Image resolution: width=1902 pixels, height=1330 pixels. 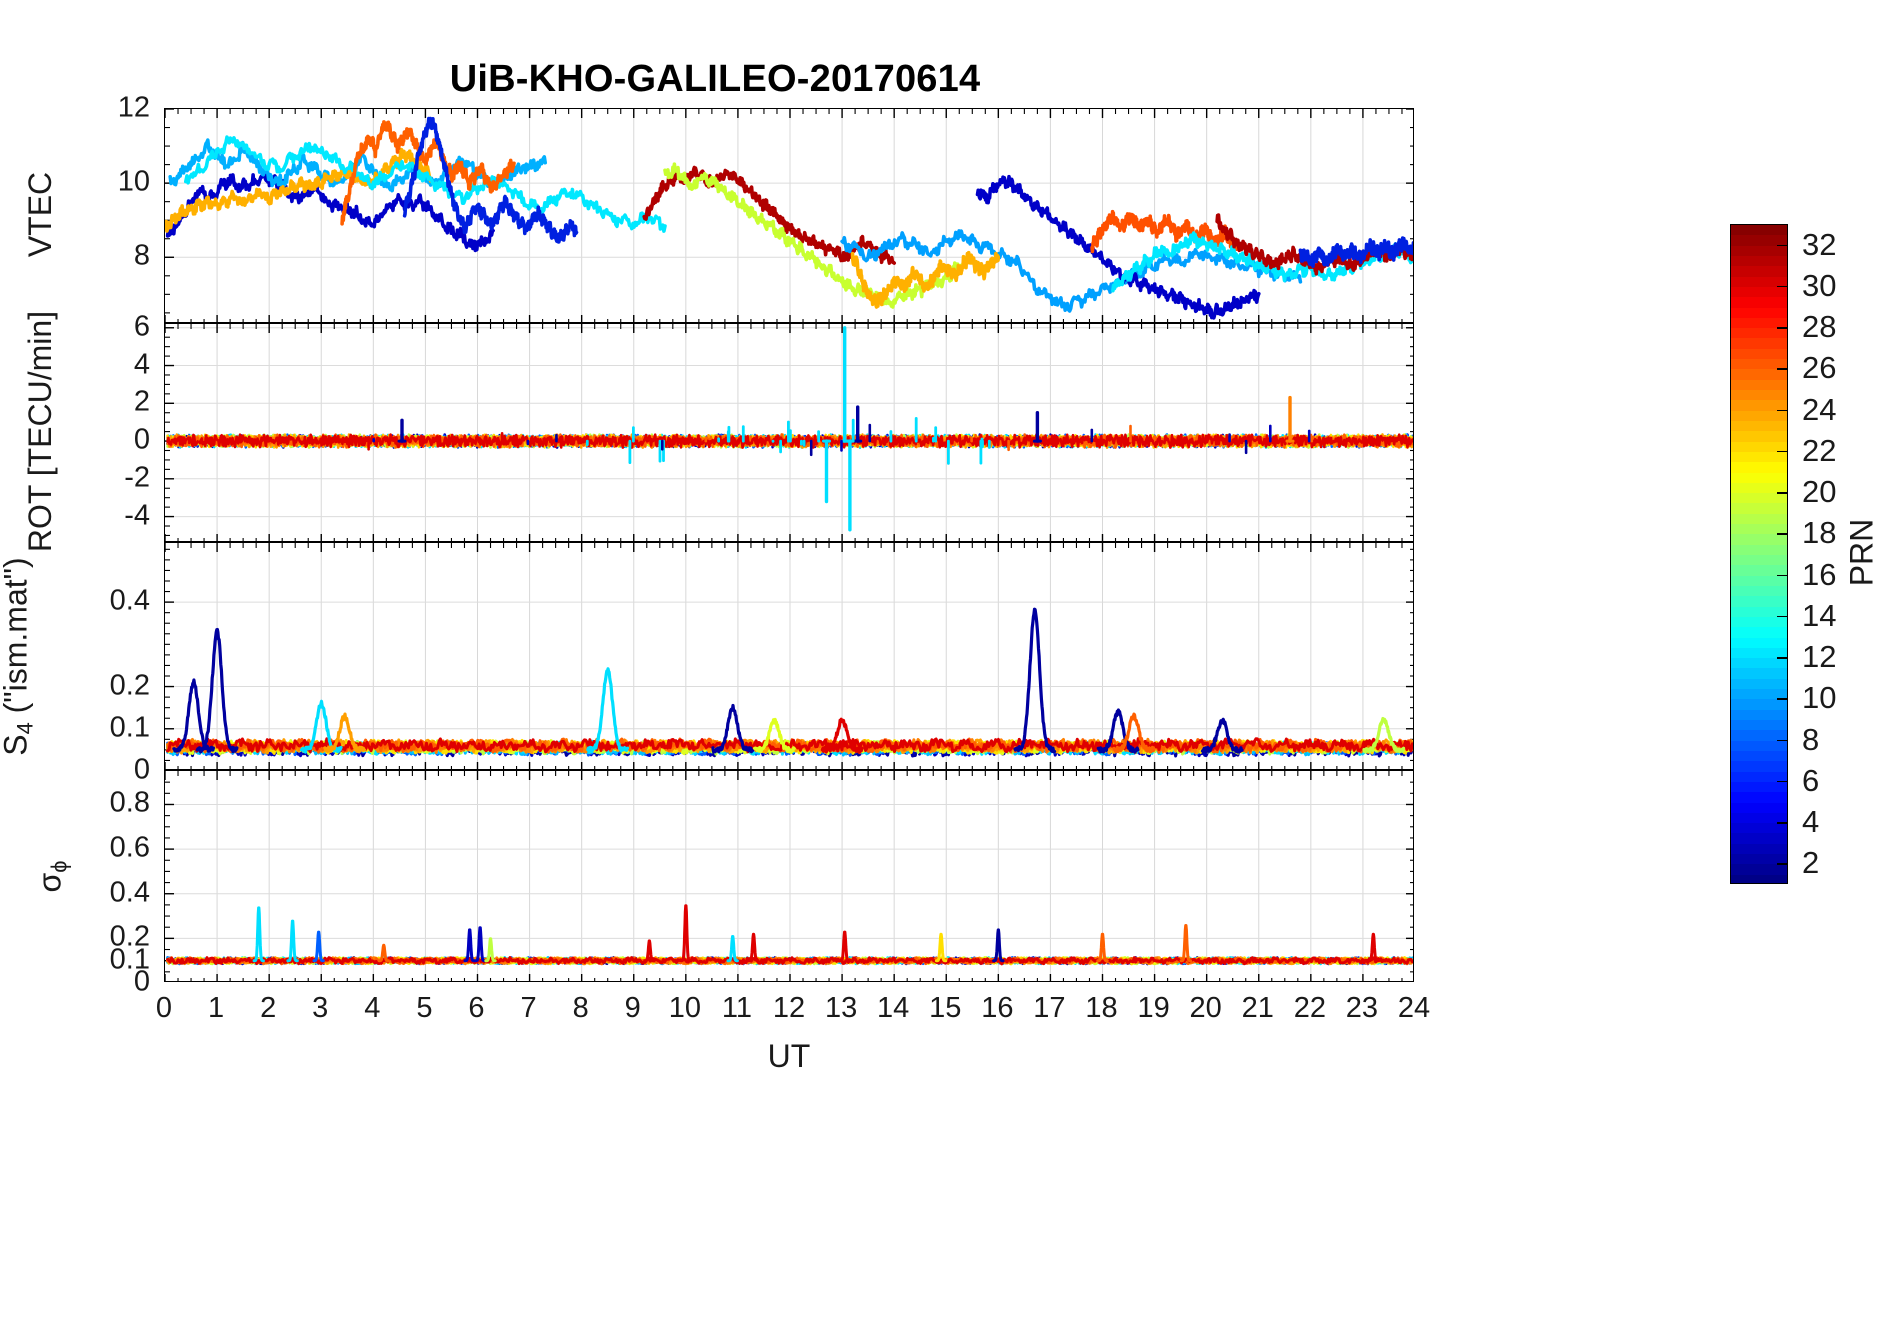 What do you see at coordinates (1819, 409) in the screenshot?
I see `colorbar-tick-label: 24` at bounding box center [1819, 409].